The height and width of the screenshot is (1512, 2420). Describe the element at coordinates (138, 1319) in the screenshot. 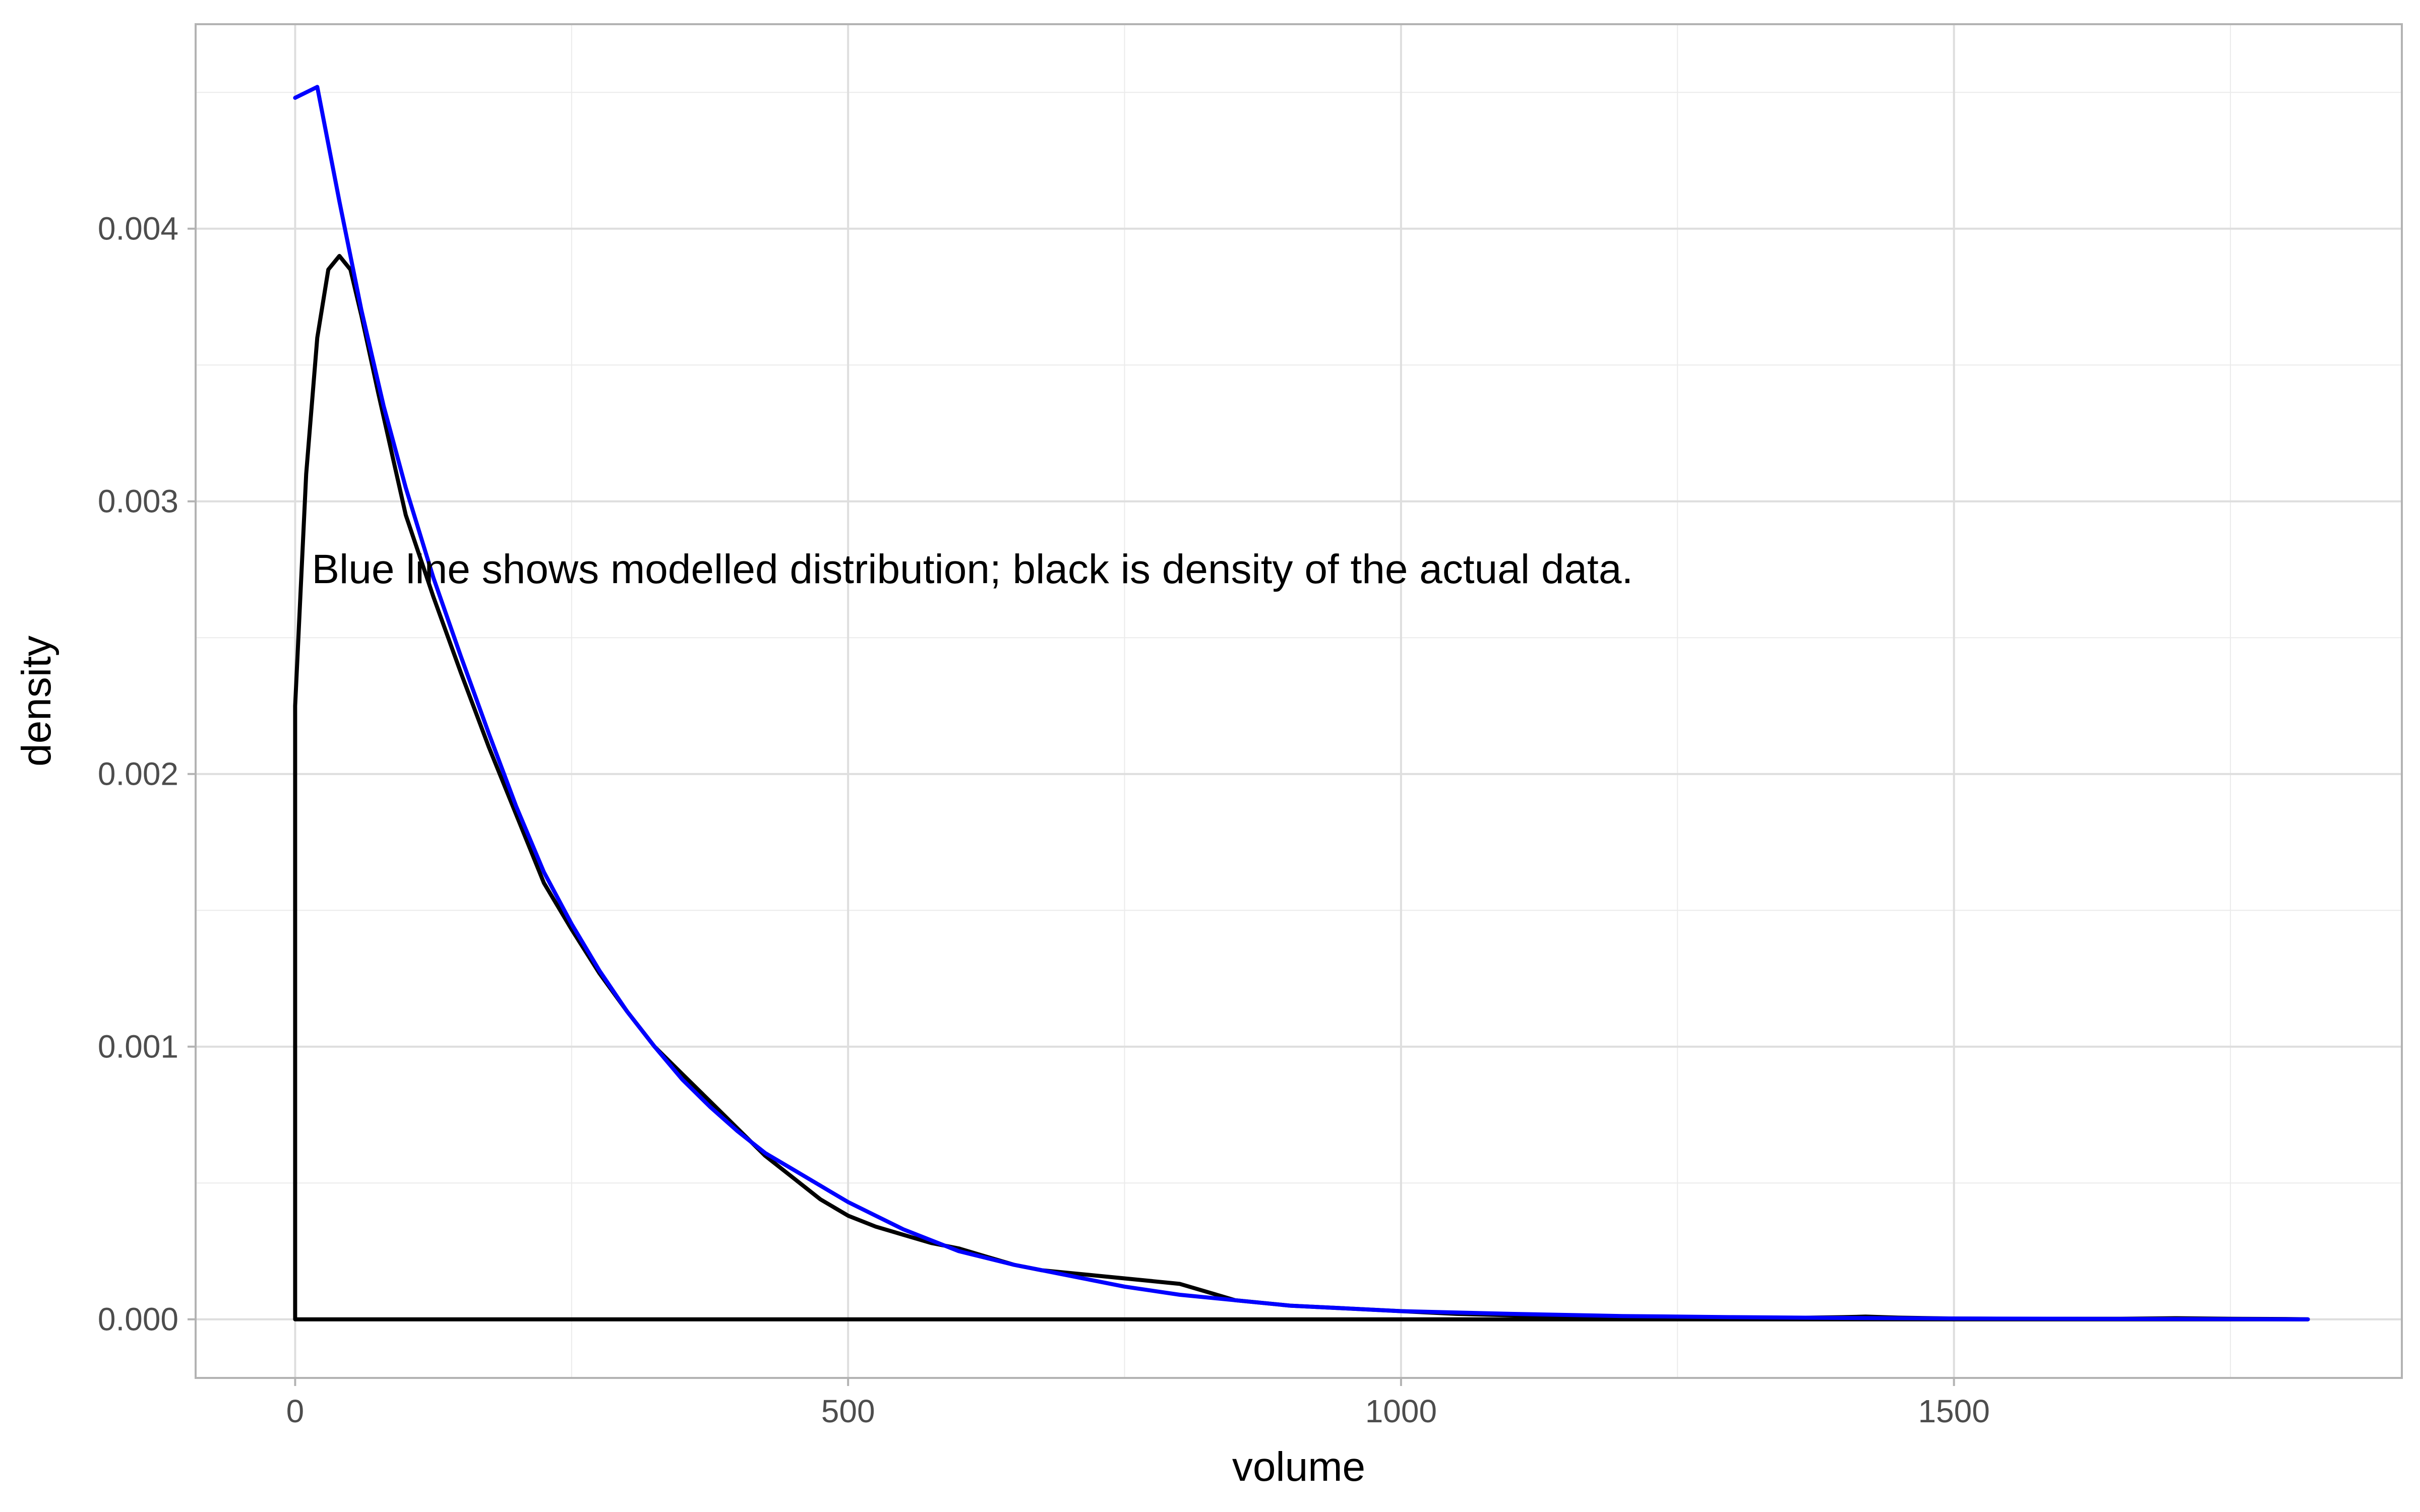

I see `y-tick-label: 0.000` at that location.